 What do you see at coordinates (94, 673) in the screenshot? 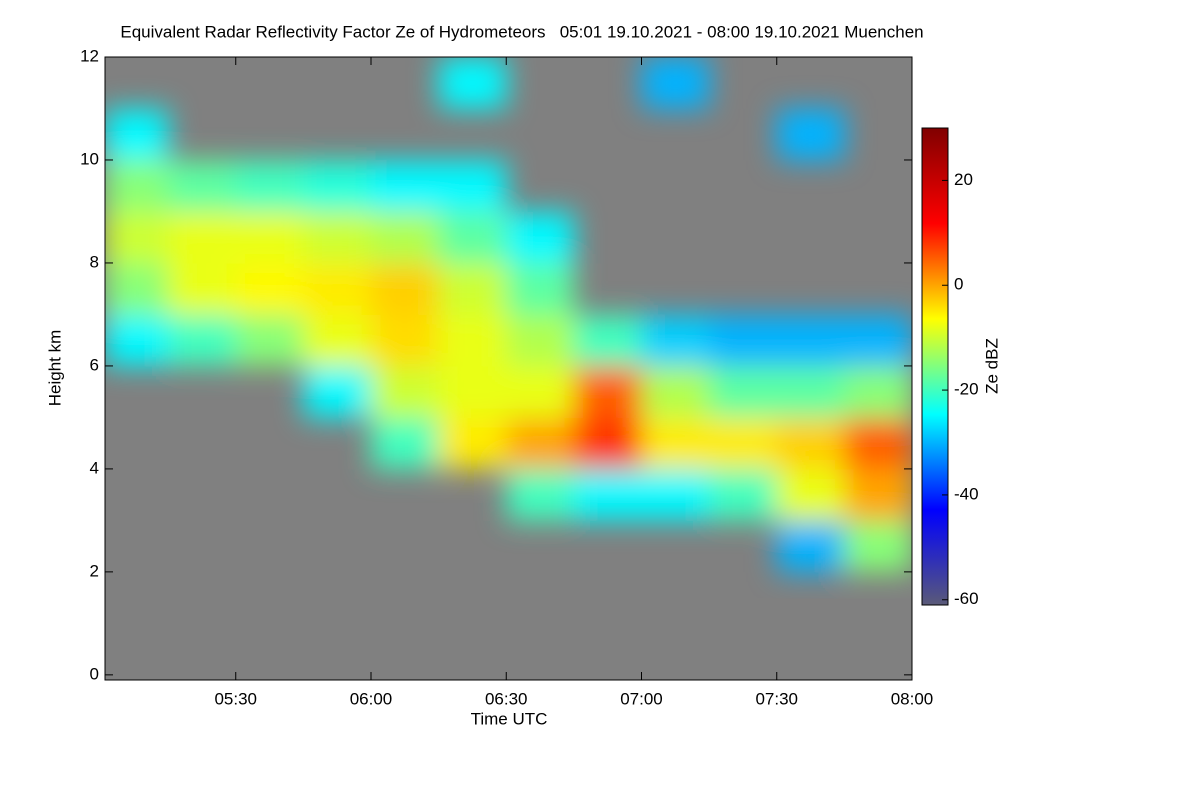
I see `y-tick-label: 0` at bounding box center [94, 673].